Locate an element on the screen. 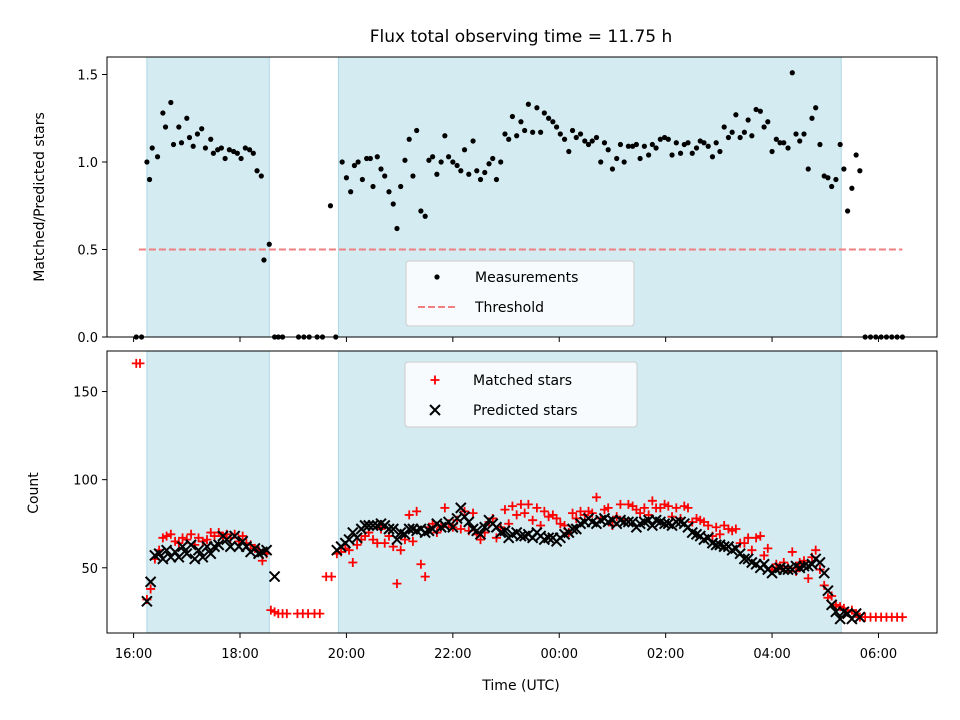 This screenshot has width=960, height=720. x-tick-label: 16:00 is located at coordinates (133, 654).